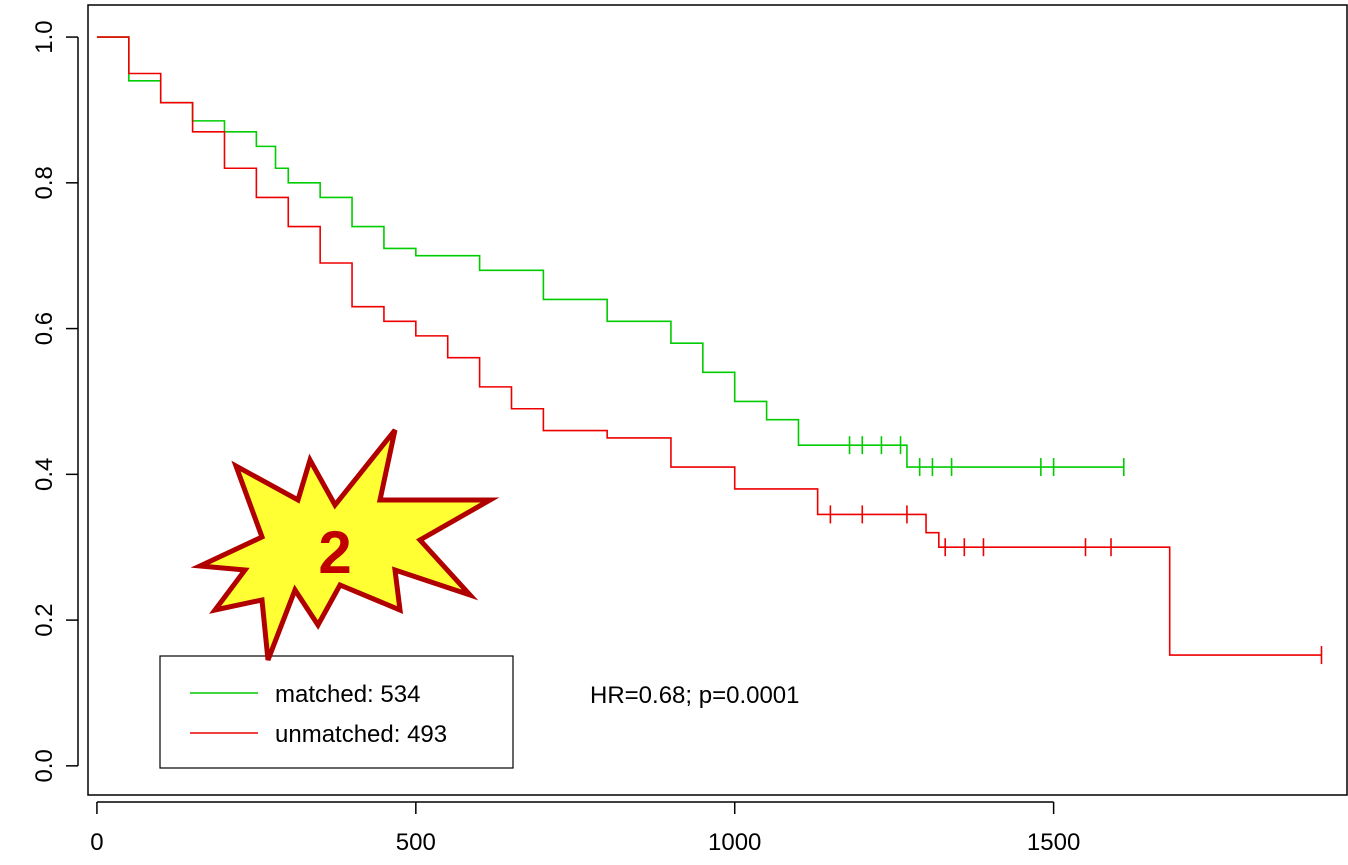 The height and width of the screenshot is (865, 1348). Describe the element at coordinates (336, 712) in the screenshot. I see `legend-box` at that location.